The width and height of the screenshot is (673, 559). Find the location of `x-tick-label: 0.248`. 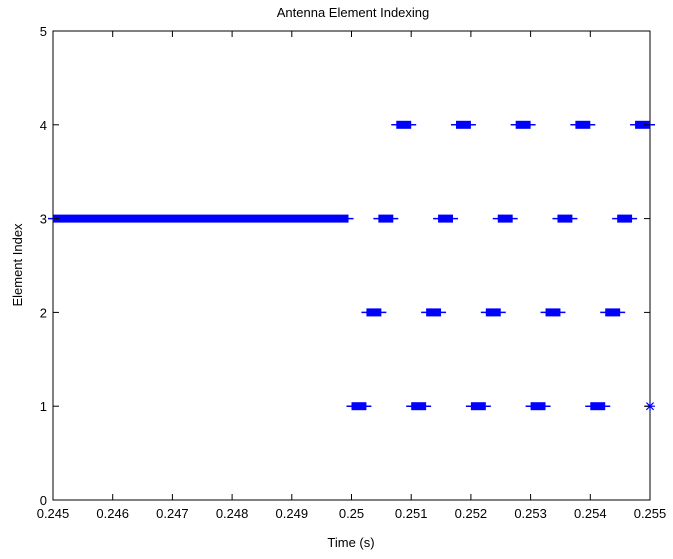

x-tick-label: 0.248 is located at coordinates (232, 513).